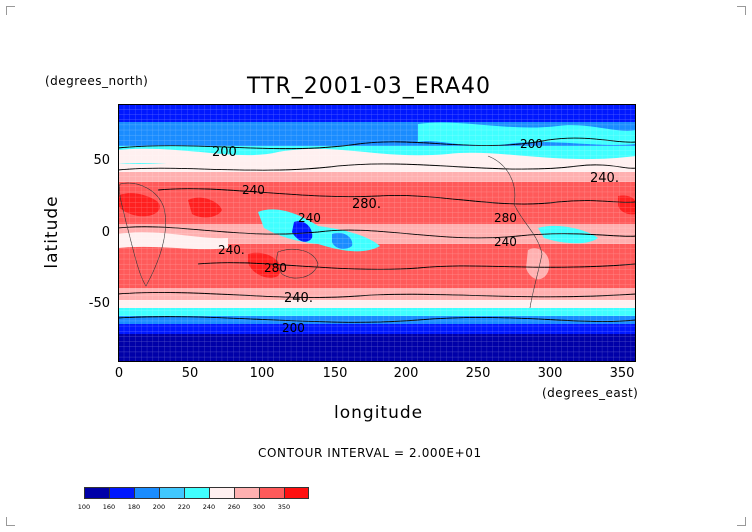 The width and height of the screenshot is (752, 532). Describe the element at coordinates (284, 507) in the screenshot. I see `colorbar-label: 350` at that location.